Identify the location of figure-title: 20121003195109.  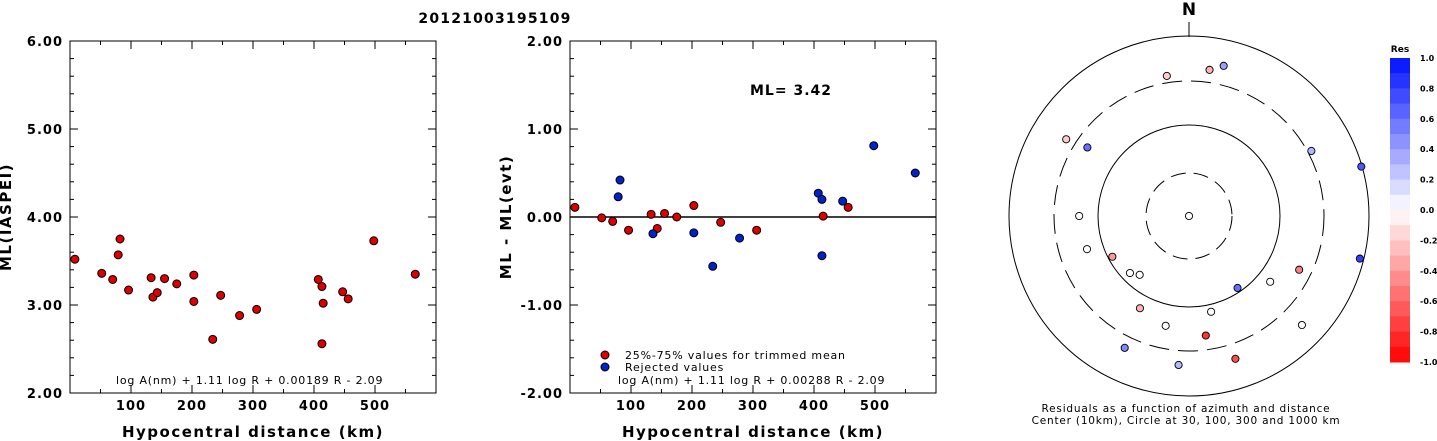
(494, 19).